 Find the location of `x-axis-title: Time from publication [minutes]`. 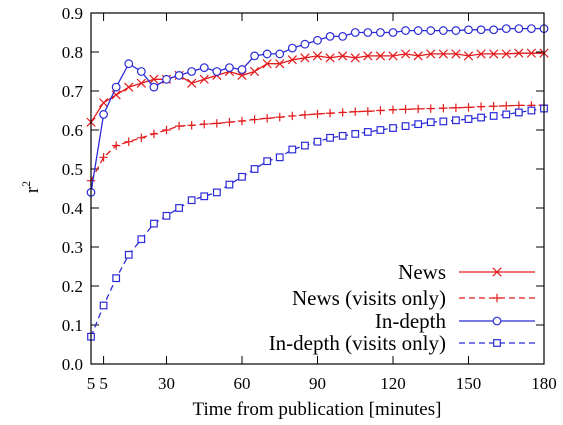

x-axis-title: Time from publication [minutes] is located at coordinates (317, 409).